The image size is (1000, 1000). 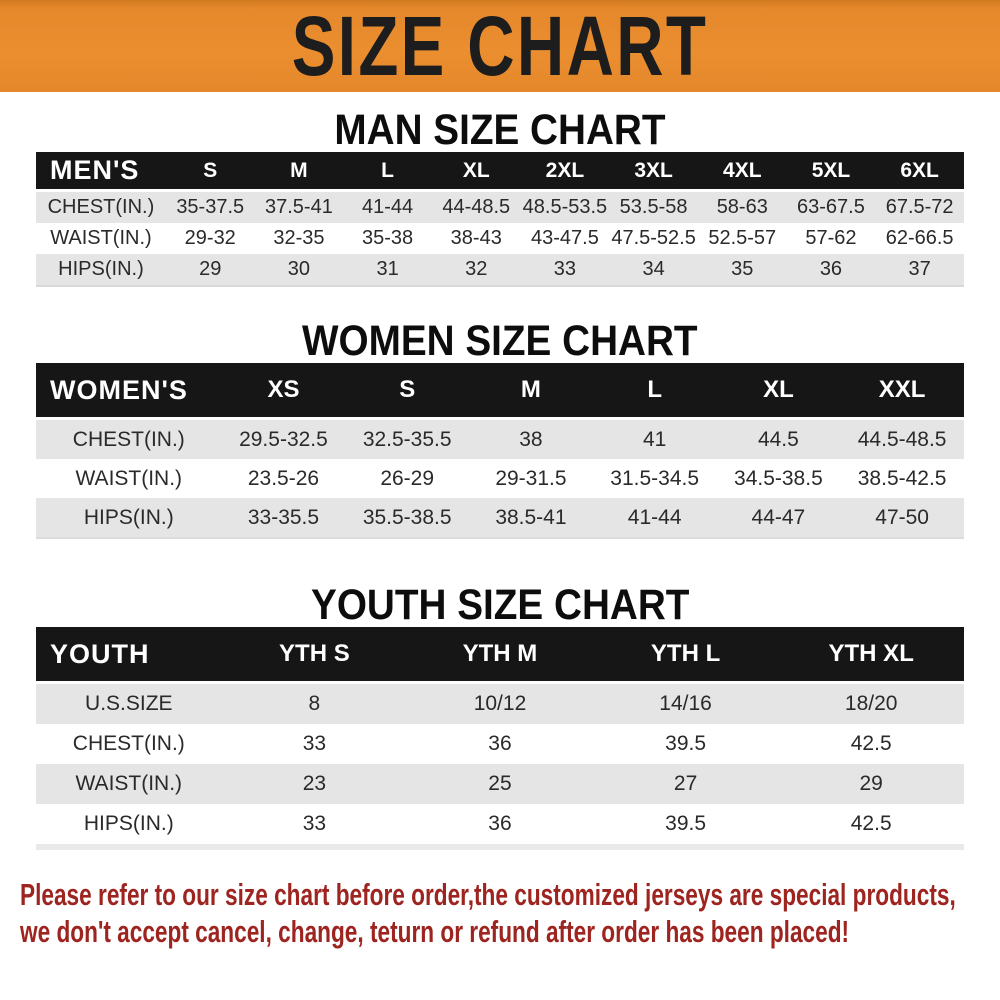 I want to click on youth-header-row: YOUTH YTH S YTH M YTH L YTH XL, so click(x=500, y=655).